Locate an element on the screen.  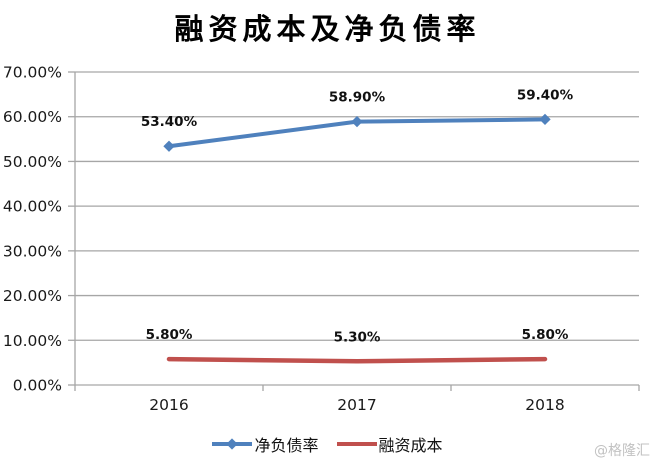
legend-label-net-debt-ratio: 净负债率 is located at coordinates (286, 445).